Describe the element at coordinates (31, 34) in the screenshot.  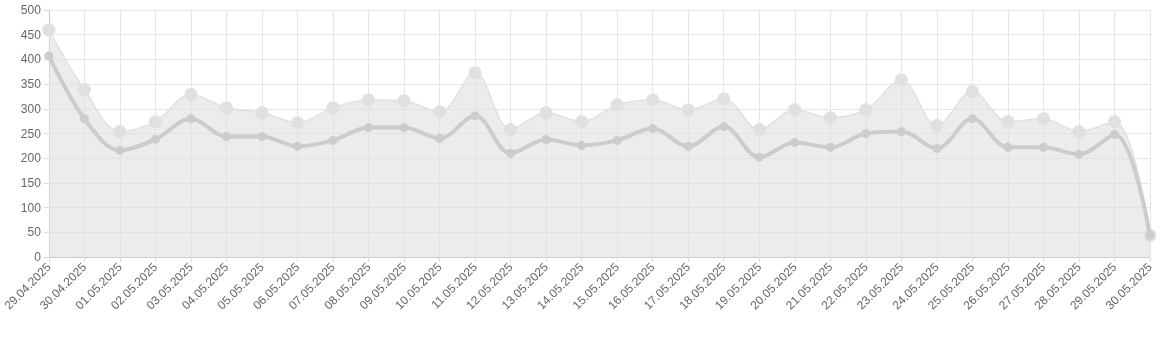
I see `y-tick-label: 450` at that location.